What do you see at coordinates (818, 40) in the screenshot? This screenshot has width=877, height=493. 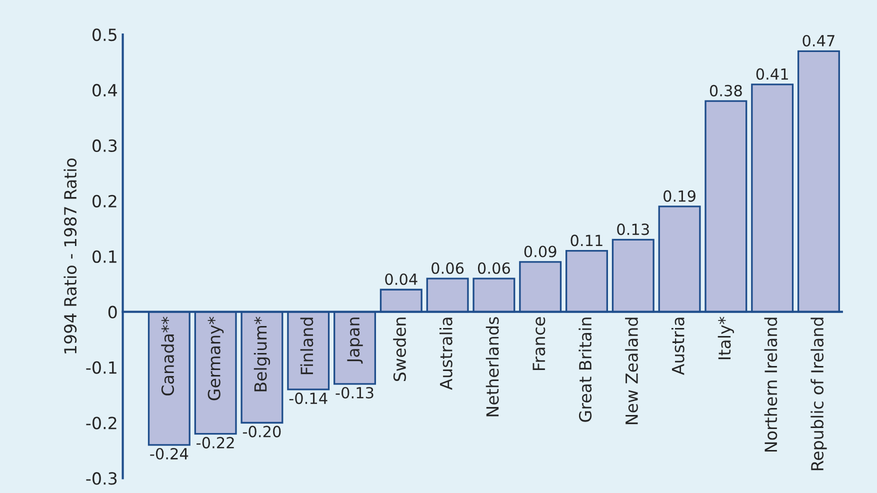 I see `data-label: 0.47` at bounding box center [818, 40].